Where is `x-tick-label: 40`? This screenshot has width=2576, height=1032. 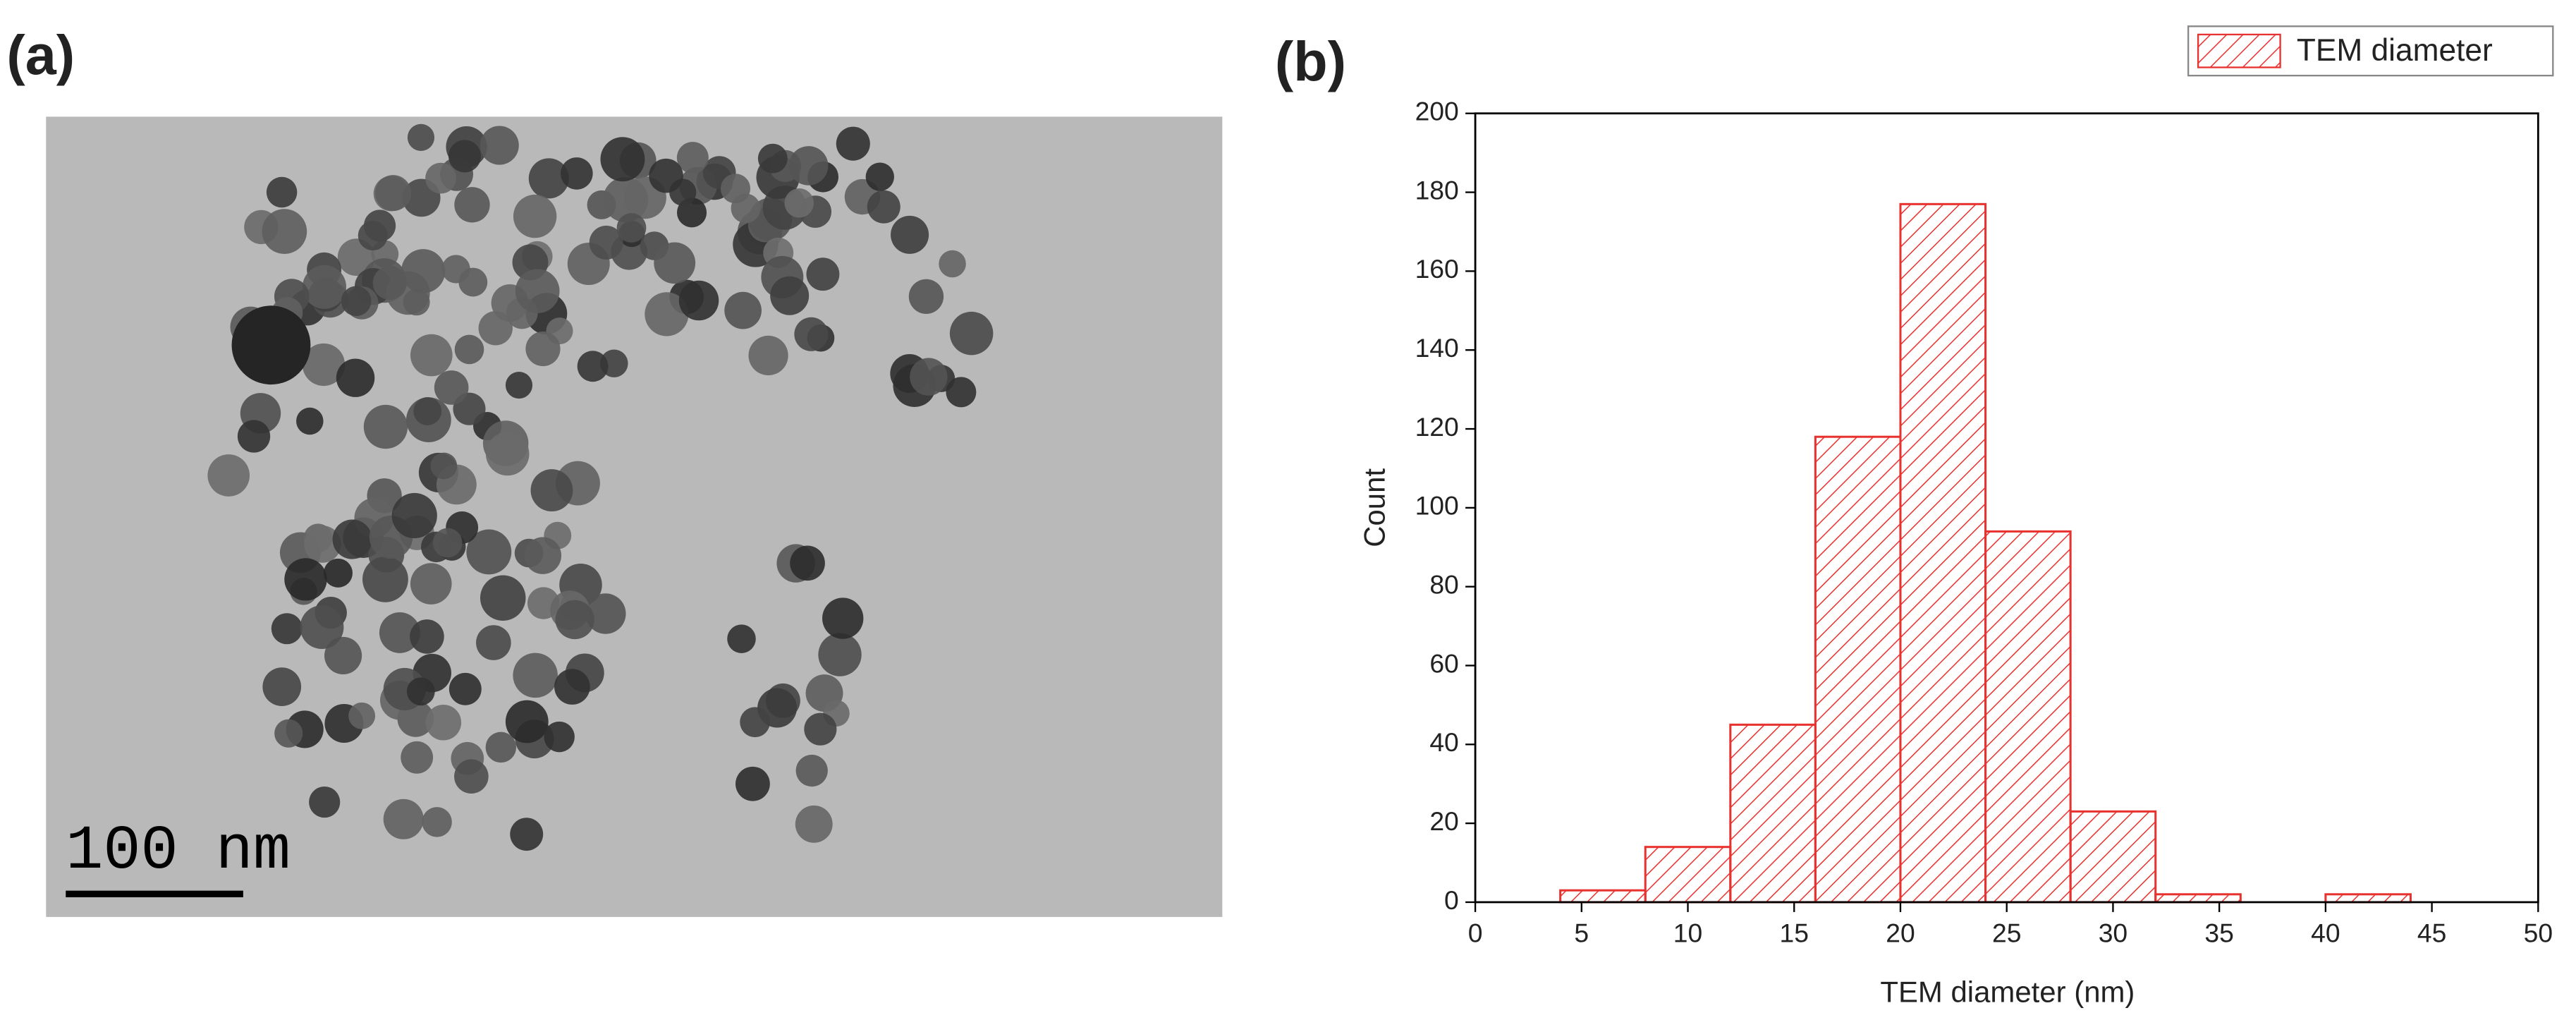 x-tick-label: 40 is located at coordinates (2325, 932).